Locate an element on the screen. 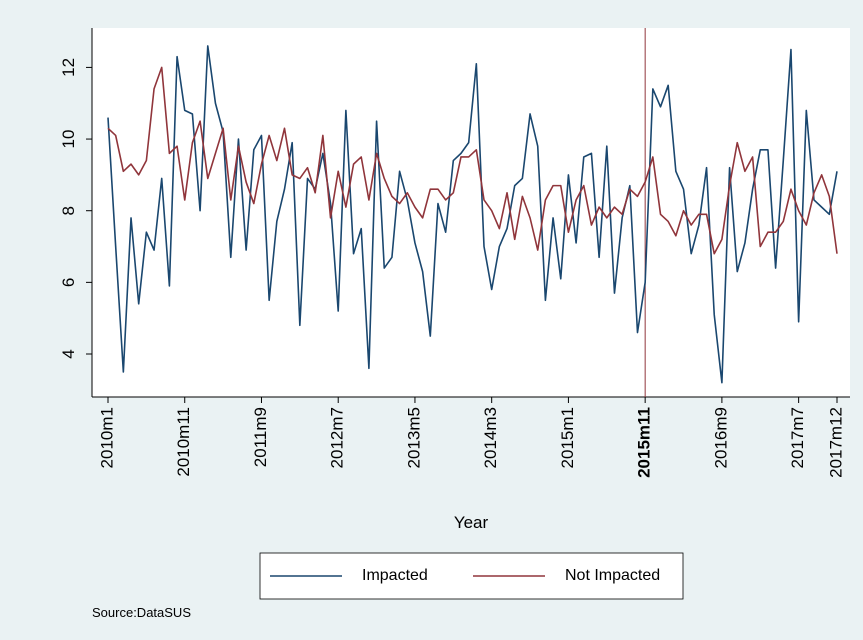 This screenshot has height=640, width=863. y-tick-label: 10 is located at coordinates (68, 139).